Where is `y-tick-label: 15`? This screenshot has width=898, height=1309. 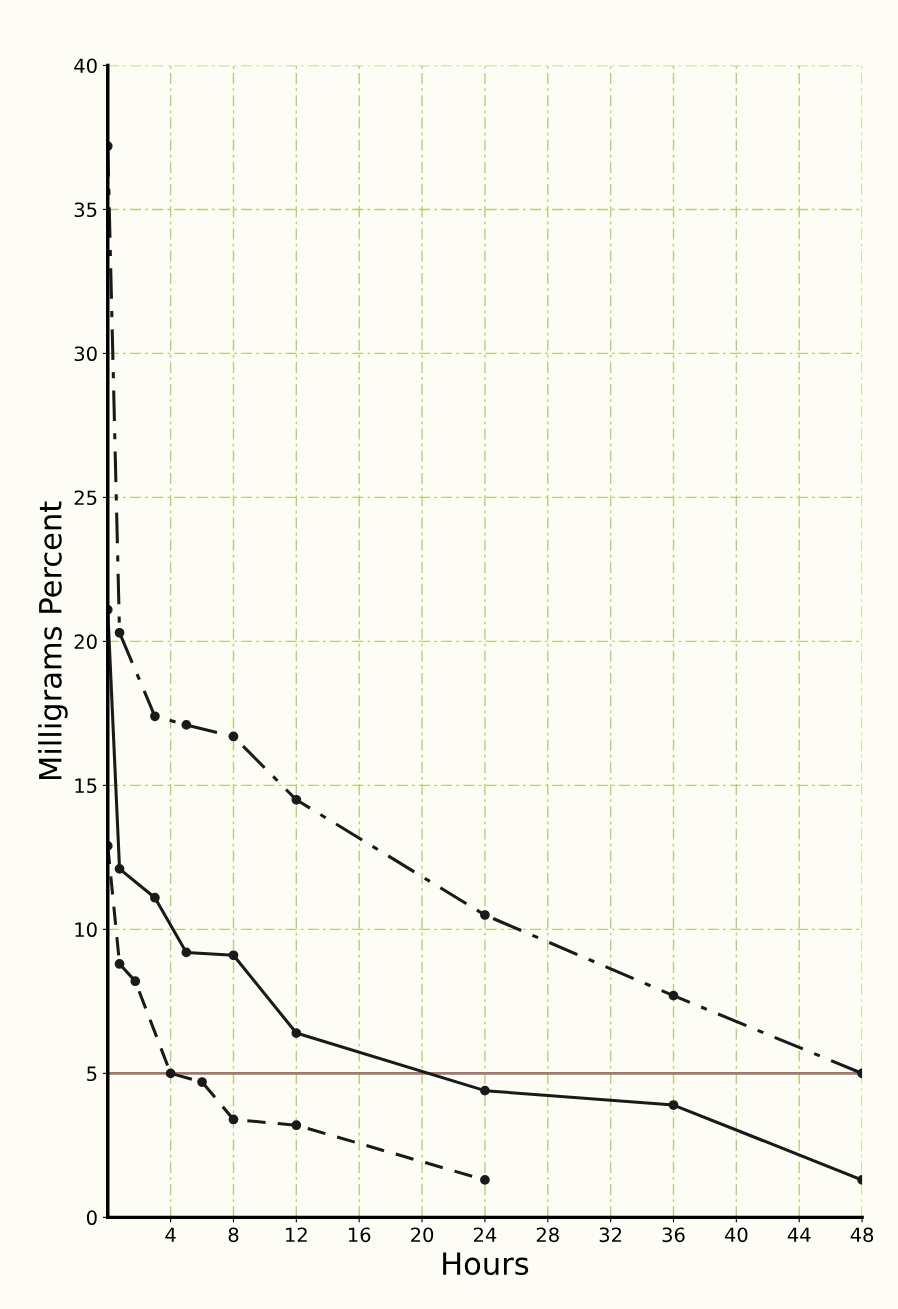
y-tick-label: 15 is located at coordinates (86, 786).